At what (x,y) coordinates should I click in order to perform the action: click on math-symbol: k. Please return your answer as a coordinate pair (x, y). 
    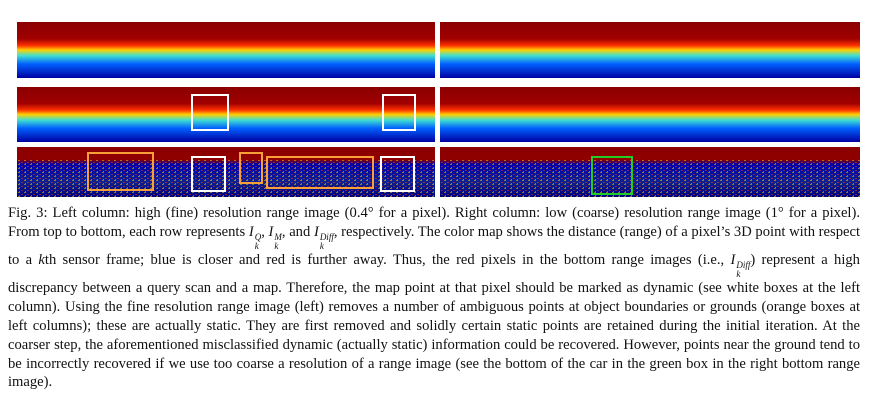
    Looking at the image, I should click on (41, 259).